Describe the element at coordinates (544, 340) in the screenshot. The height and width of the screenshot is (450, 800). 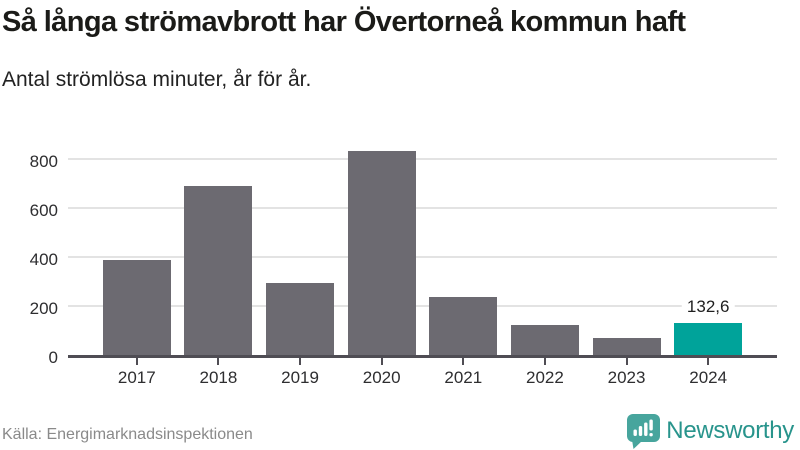
I see `bar-2022` at that location.